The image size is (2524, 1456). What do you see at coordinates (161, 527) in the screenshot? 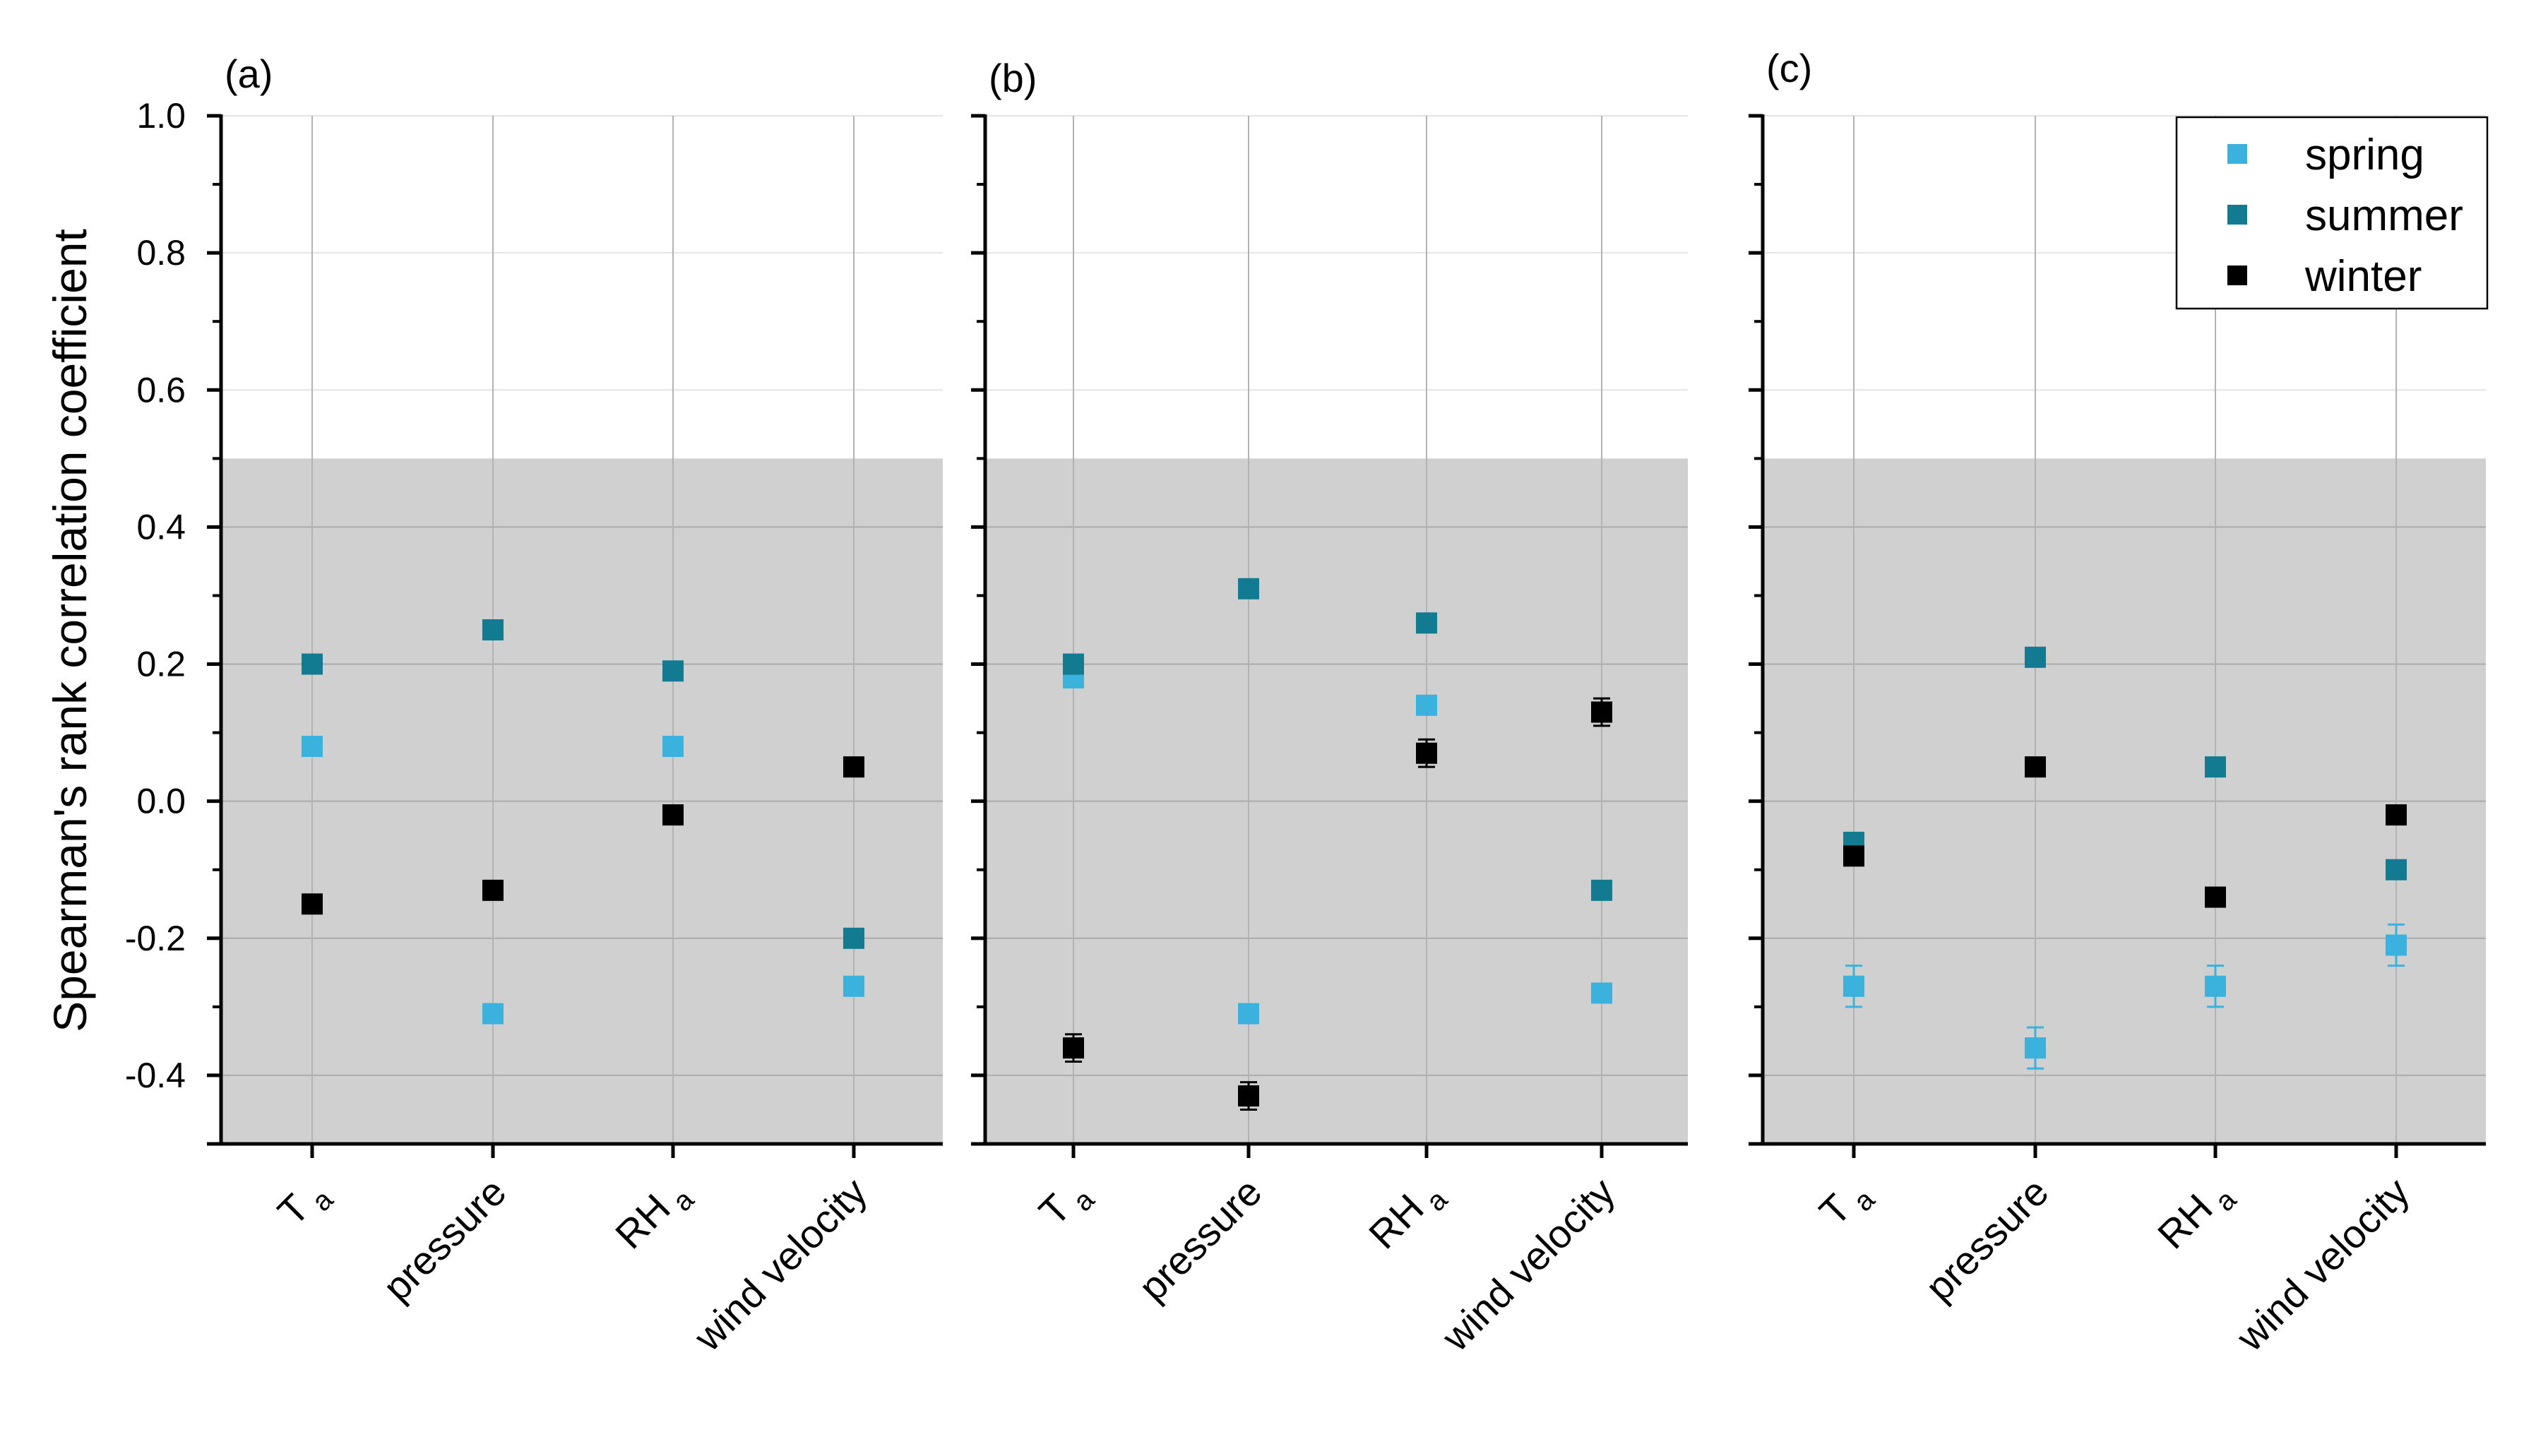
I see `y-tick-label: 0.4` at bounding box center [161, 527].